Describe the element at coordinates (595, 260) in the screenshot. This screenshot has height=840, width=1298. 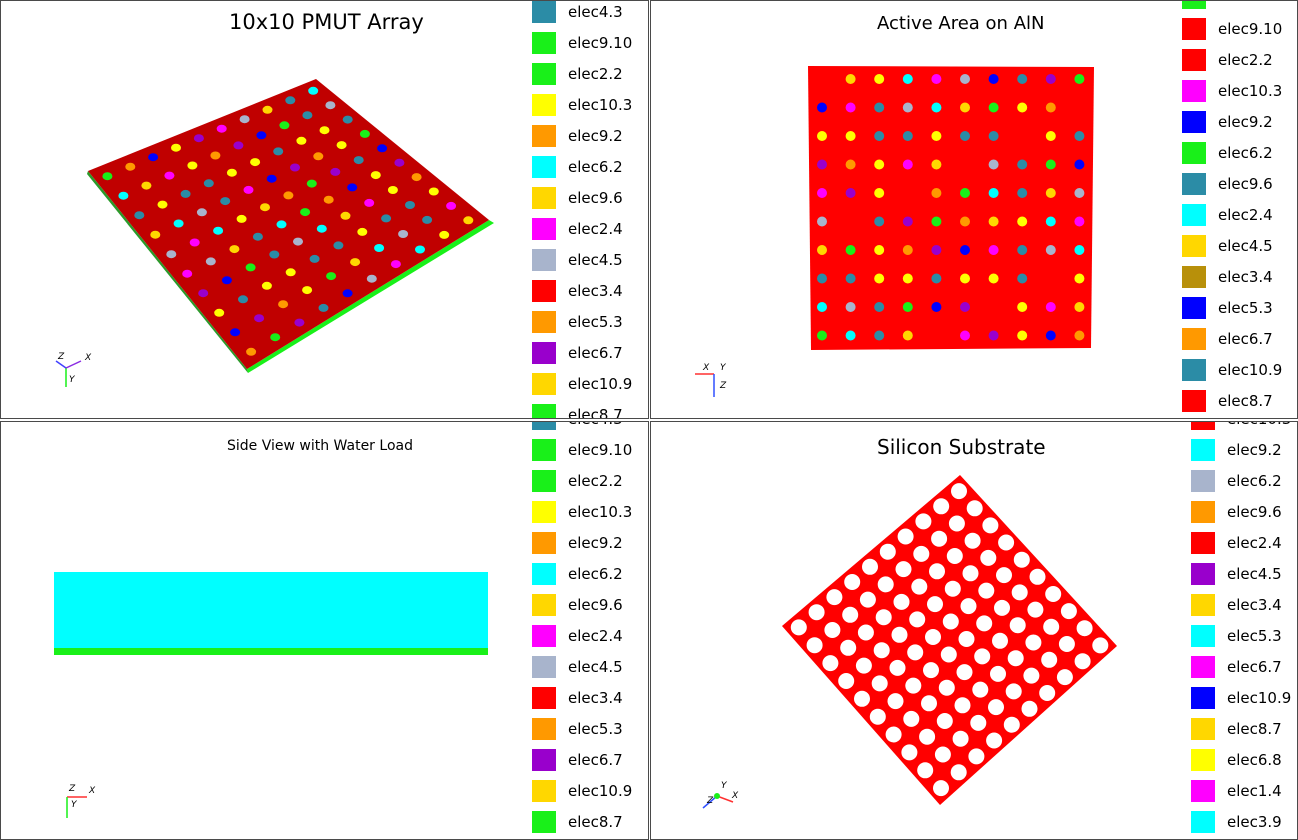
I see `legend-label: elec4.5` at that location.